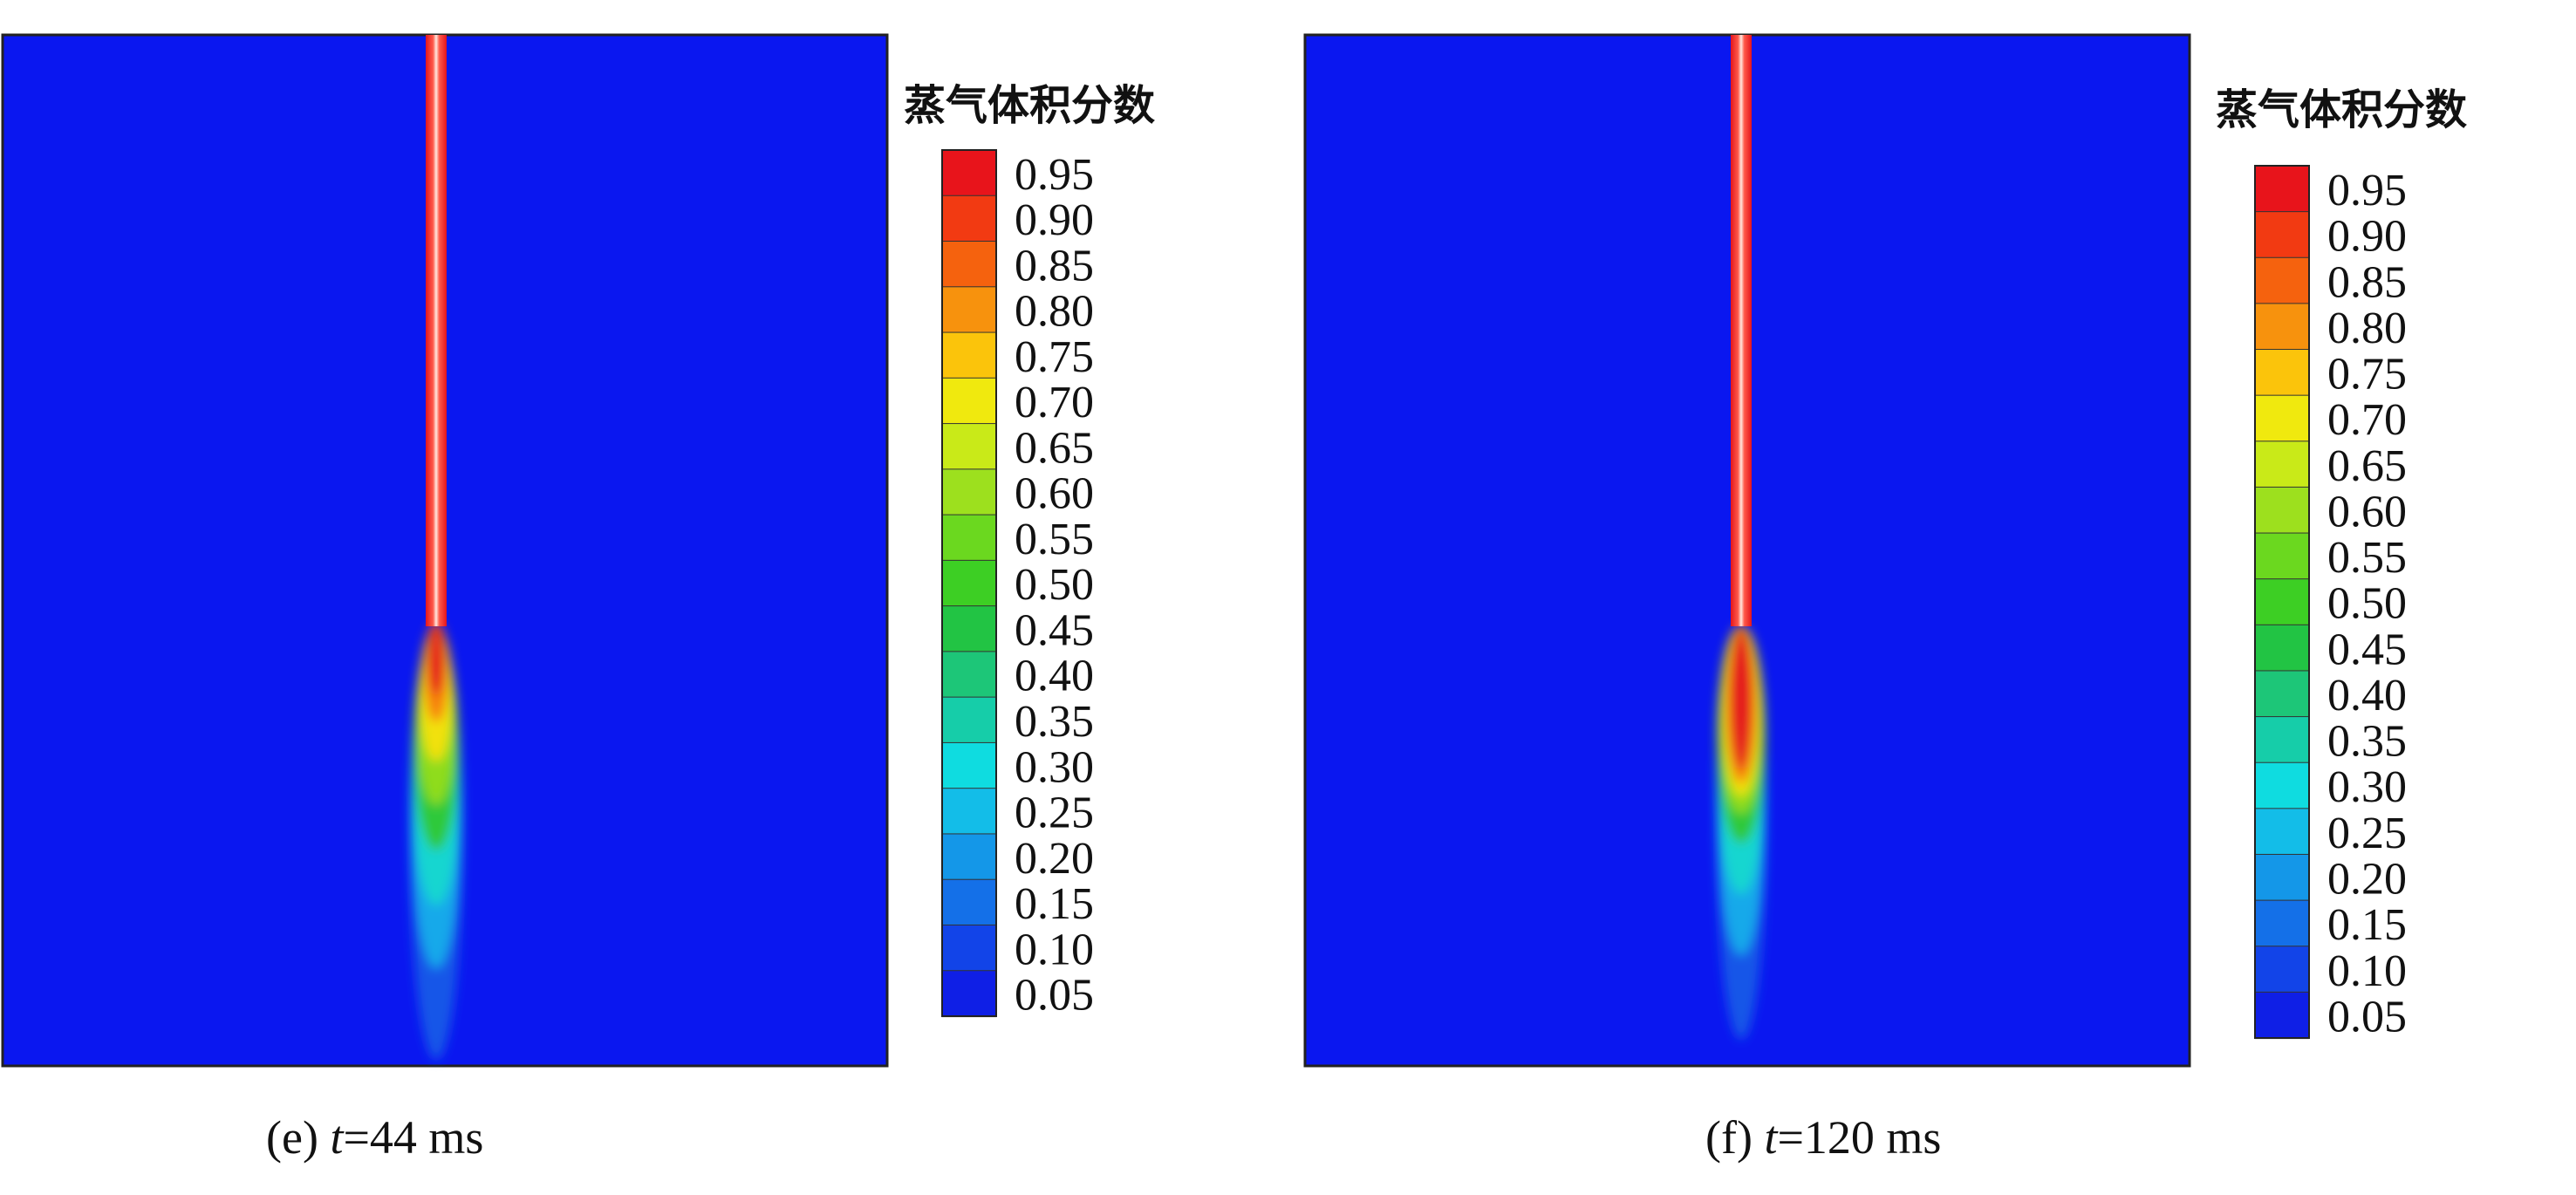 The width and height of the screenshot is (2576, 1195). Describe the element at coordinates (2282, 373) in the screenshot. I see `colorbar-f-swatch-0.75` at that location.